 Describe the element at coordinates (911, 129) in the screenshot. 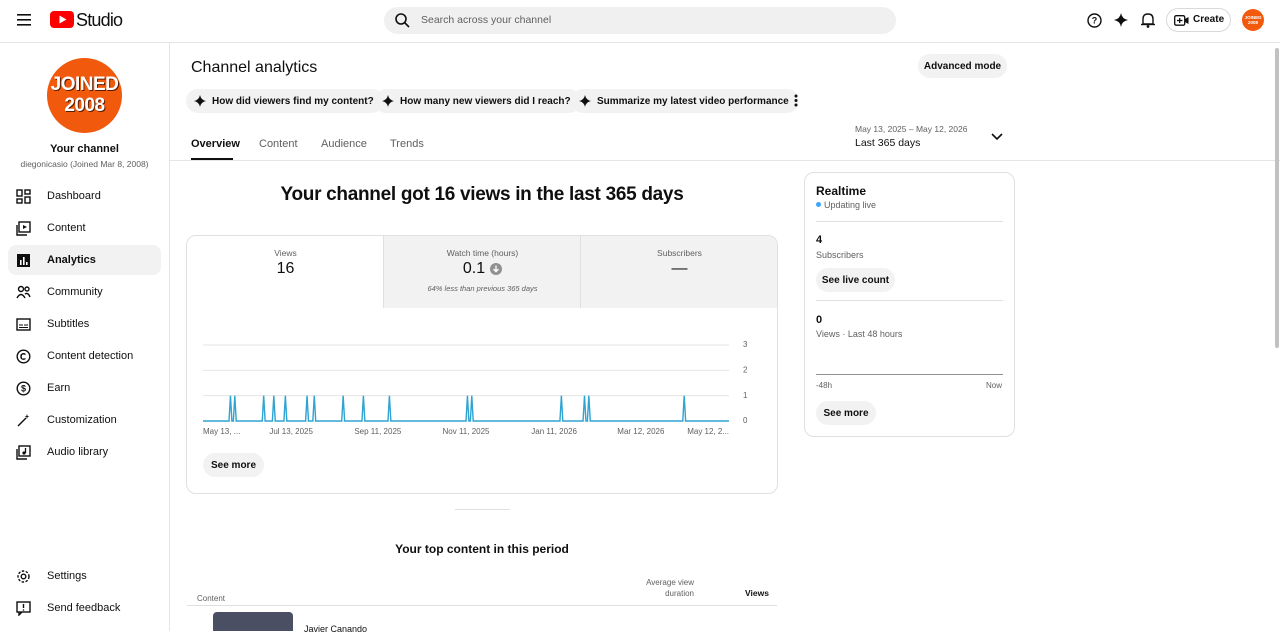

I see `date-range: May 13, 2025 – May 12, 2026` at that location.